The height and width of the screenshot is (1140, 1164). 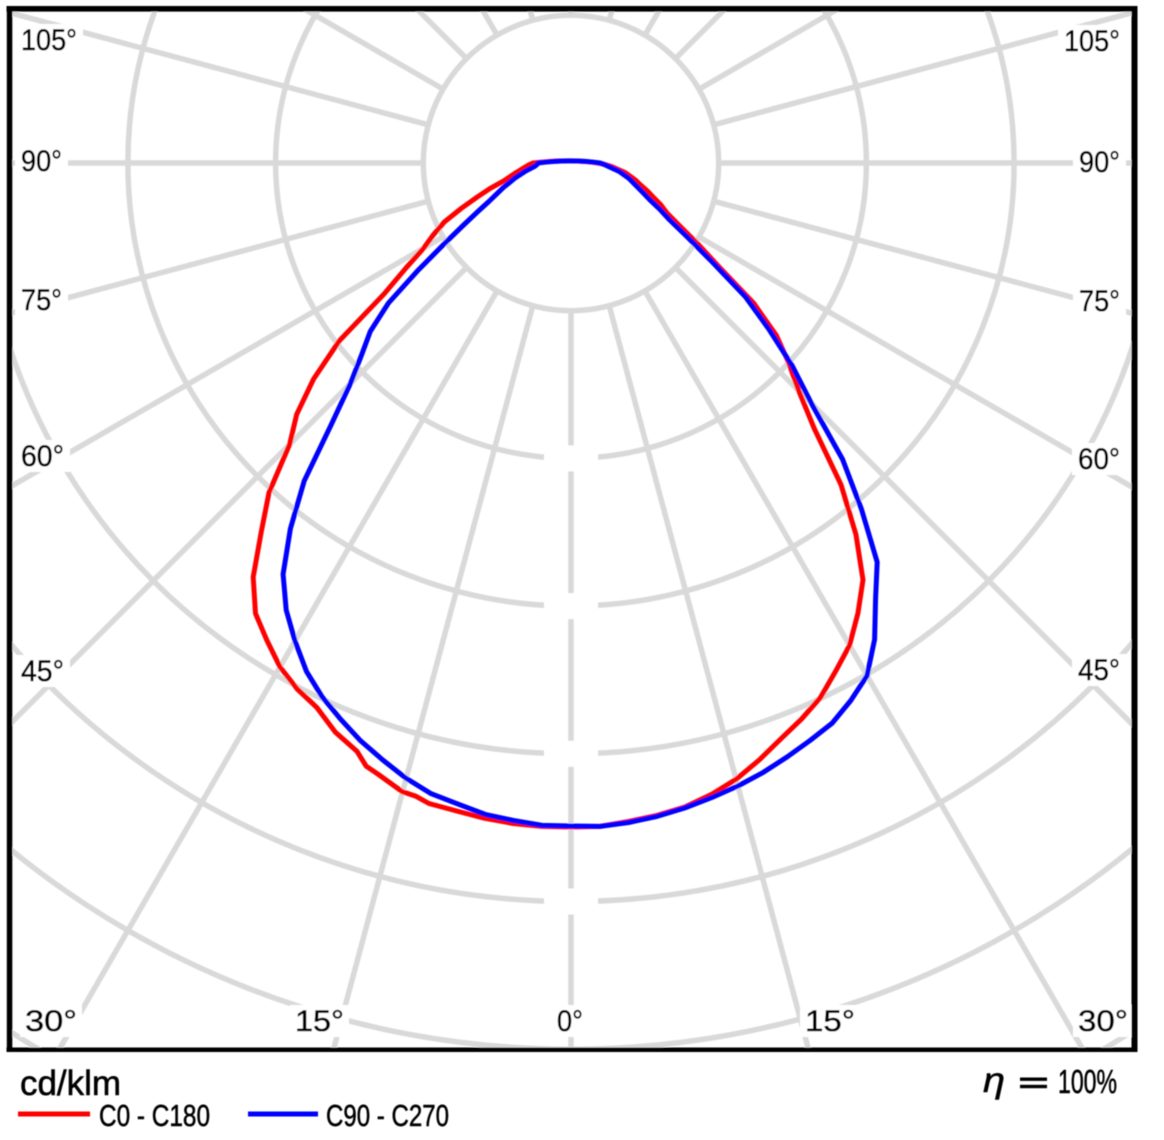 What do you see at coordinates (1087, 1081) in the screenshot?
I see `svg-text: 100%` at bounding box center [1087, 1081].